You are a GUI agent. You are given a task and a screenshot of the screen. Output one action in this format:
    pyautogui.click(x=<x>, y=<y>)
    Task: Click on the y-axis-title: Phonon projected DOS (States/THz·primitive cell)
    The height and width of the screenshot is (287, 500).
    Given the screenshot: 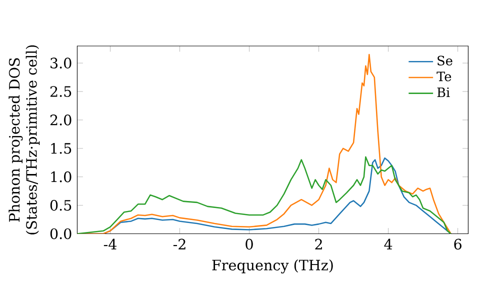 What is the action you would take?
    pyautogui.click(x=24, y=140)
    